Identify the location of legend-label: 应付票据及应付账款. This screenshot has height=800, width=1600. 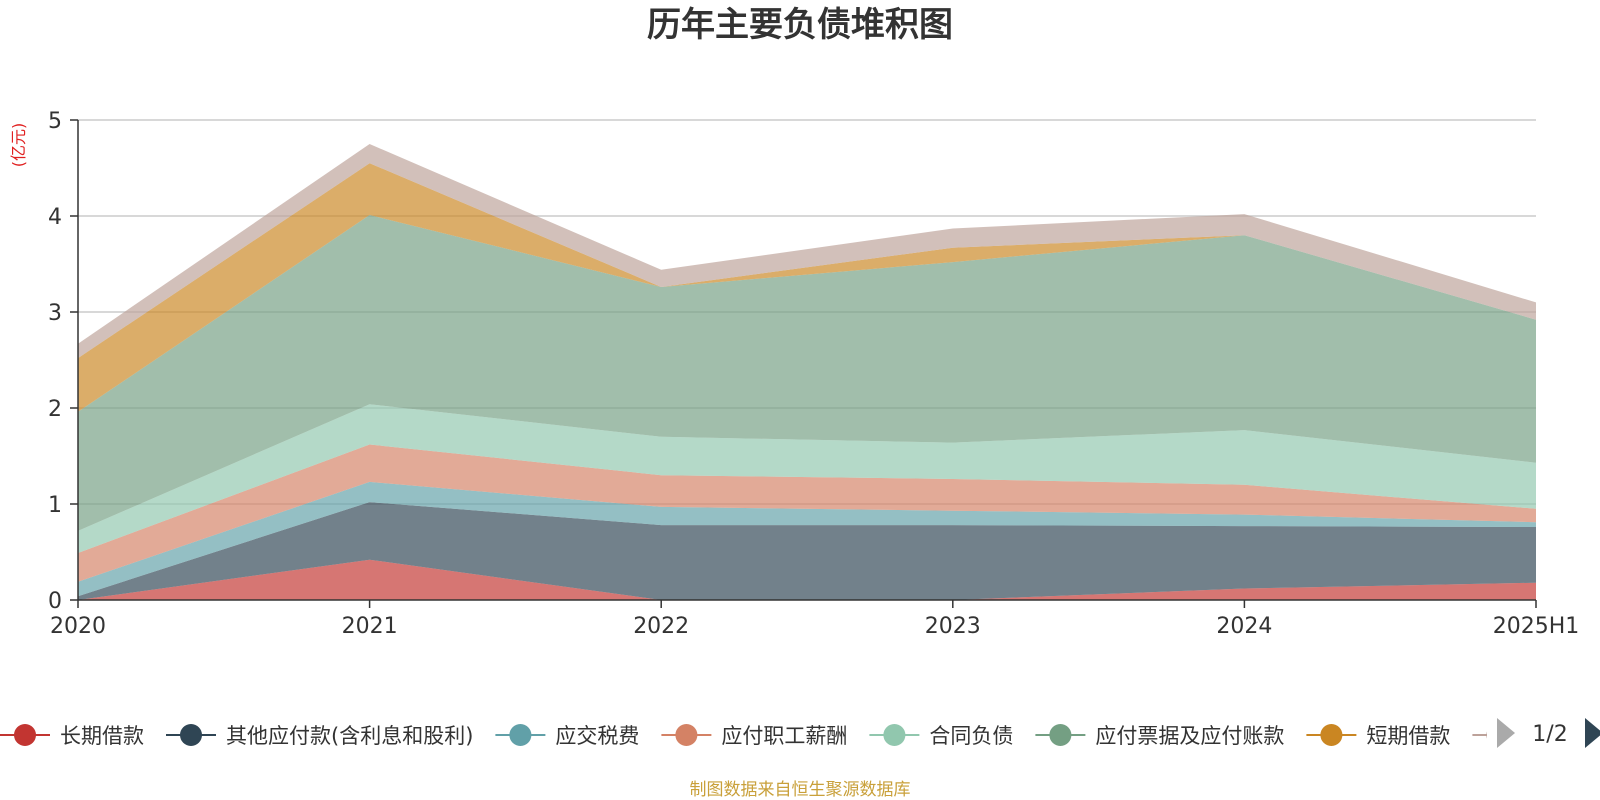
(1189, 736).